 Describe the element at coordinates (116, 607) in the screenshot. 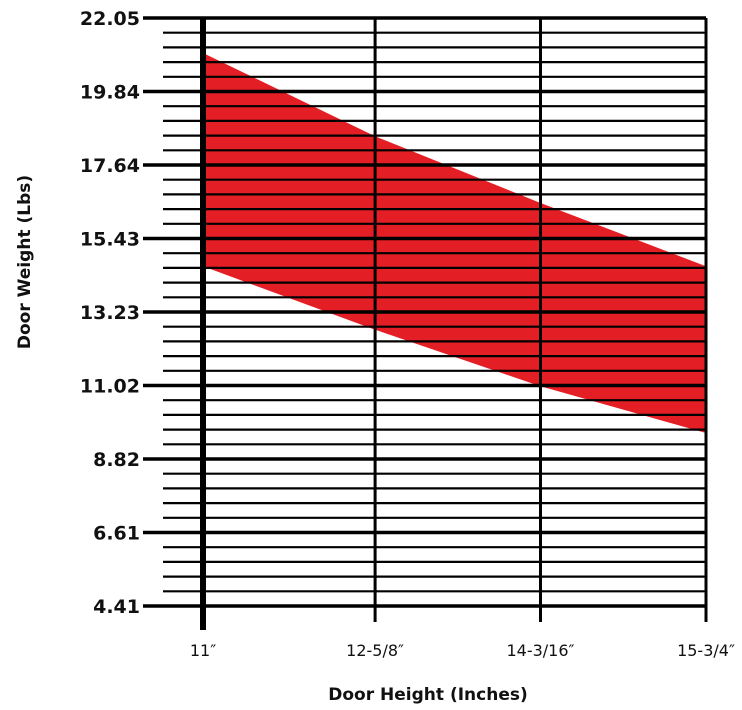

I see `y-tick-label: 4.41` at that location.